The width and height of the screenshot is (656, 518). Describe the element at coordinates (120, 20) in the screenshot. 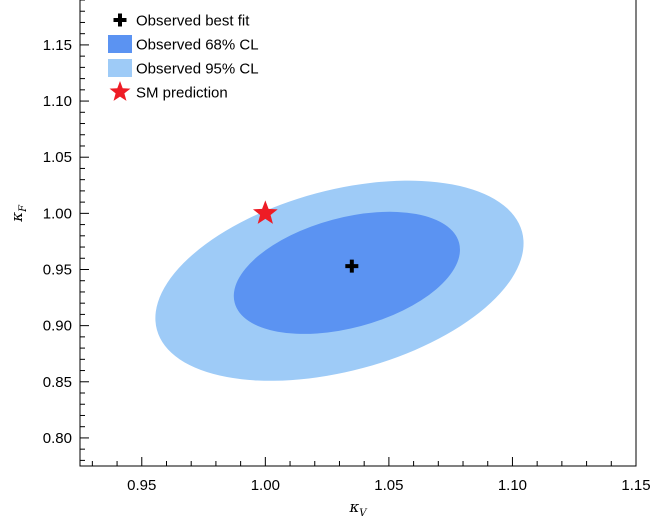

I see `legend-plus-icon` at that location.